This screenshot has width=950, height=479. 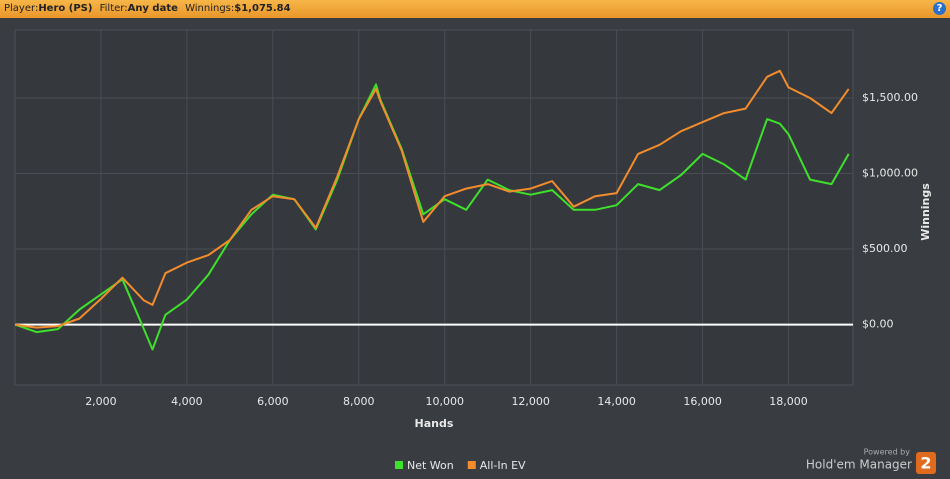 I want to click on x-tick-label: 6,000, so click(x=273, y=401).